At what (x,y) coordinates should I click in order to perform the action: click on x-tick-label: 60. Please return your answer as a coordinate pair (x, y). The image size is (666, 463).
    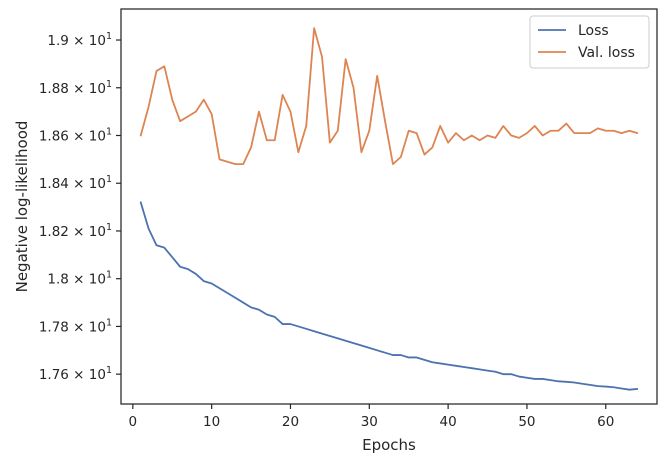
    Looking at the image, I should click on (605, 422).